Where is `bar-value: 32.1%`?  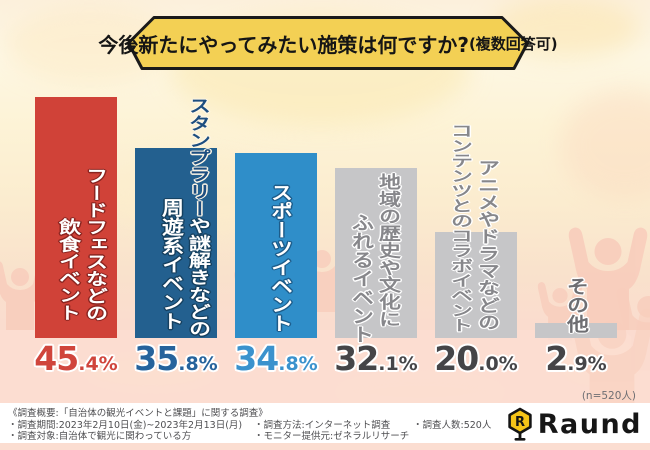 bar-value: 32.1% is located at coordinates (375, 358).